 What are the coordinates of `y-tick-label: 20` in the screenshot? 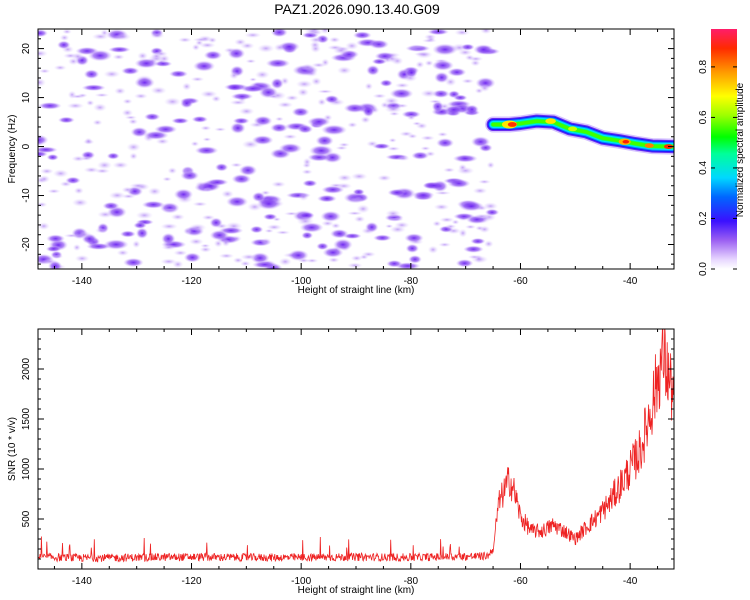 It's located at (26, 49).